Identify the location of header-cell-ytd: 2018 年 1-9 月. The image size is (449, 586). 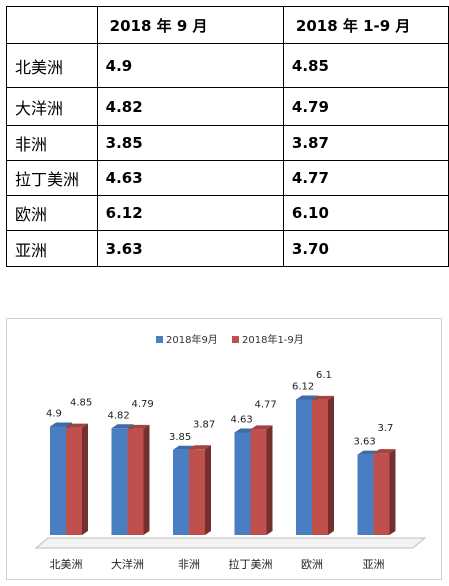
(365, 25).